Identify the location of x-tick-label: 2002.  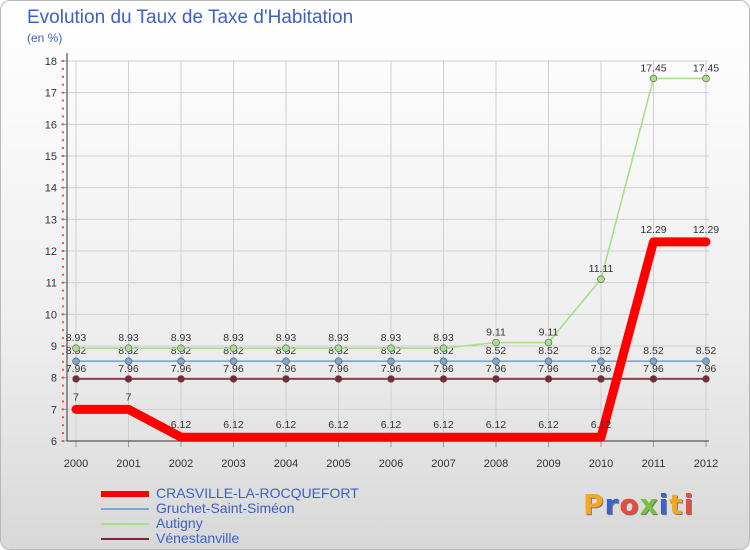
(181, 464).